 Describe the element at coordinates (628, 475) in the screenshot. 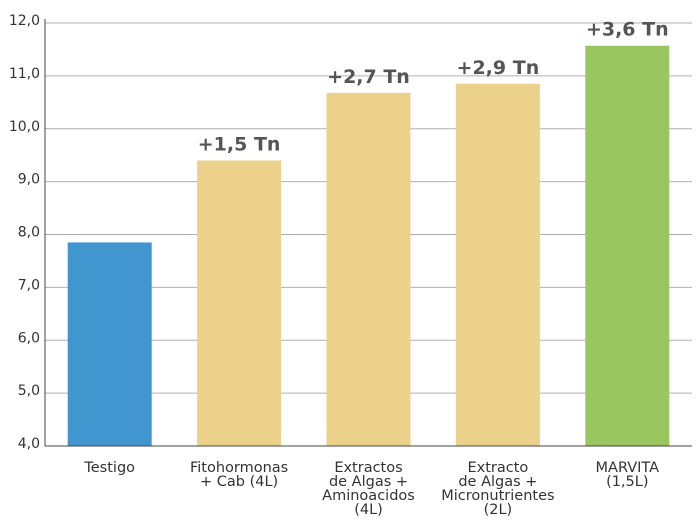

I see `category-label: MARVITA (1,5L)` at that location.